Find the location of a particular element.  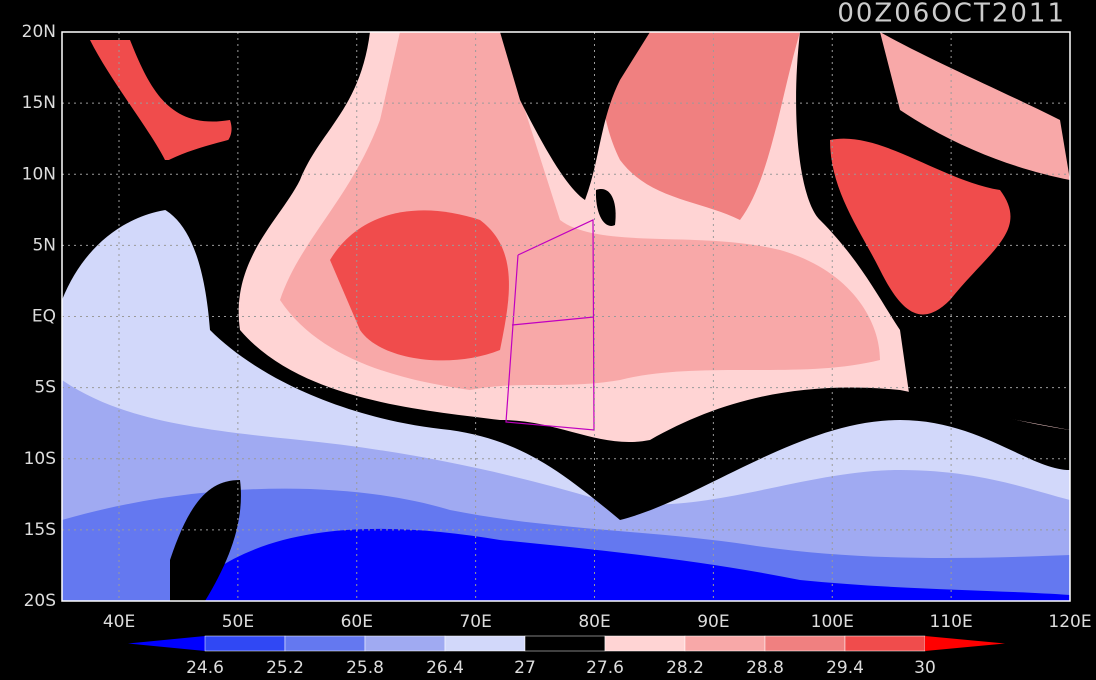

colorbar-label: 27.6 is located at coordinates (605, 668).